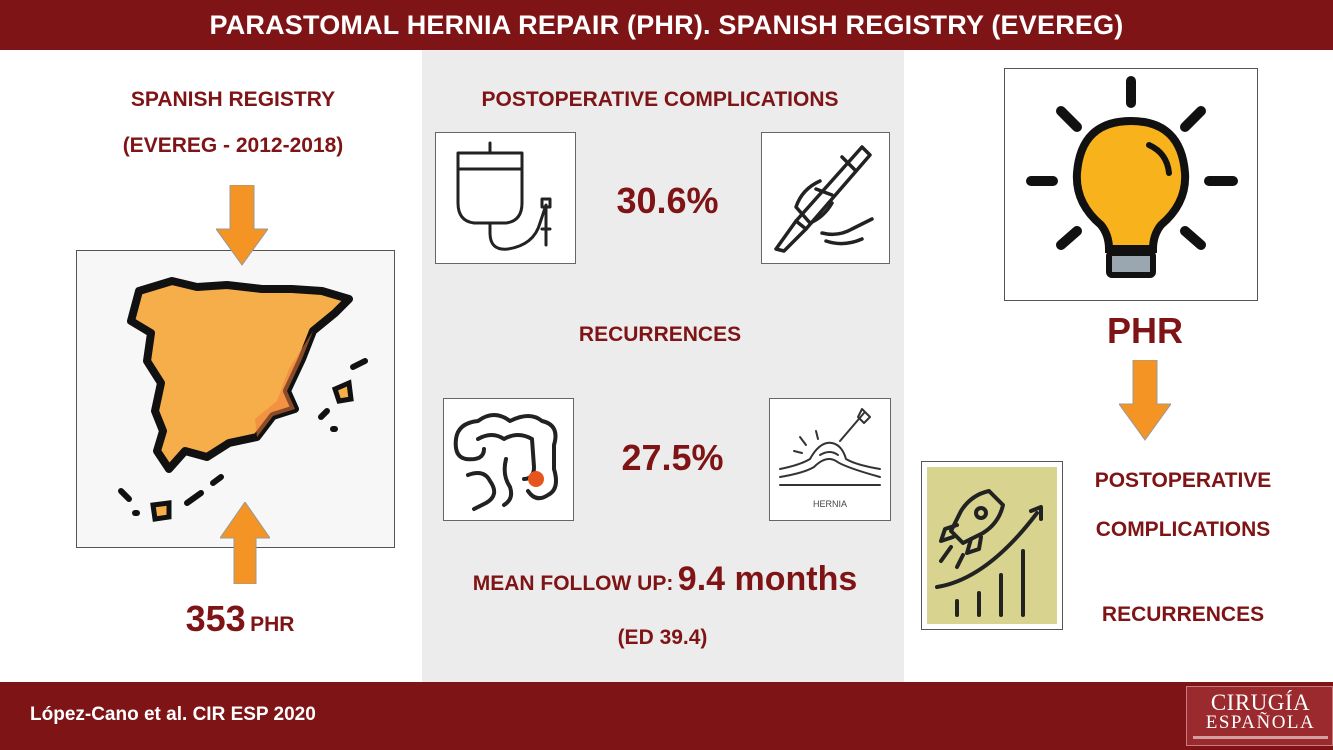 The height and width of the screenshot is (750, 1333). Describe the element at coordinates (1132, 177) in the screenshot. I see `lightbulb-icon` at that location.